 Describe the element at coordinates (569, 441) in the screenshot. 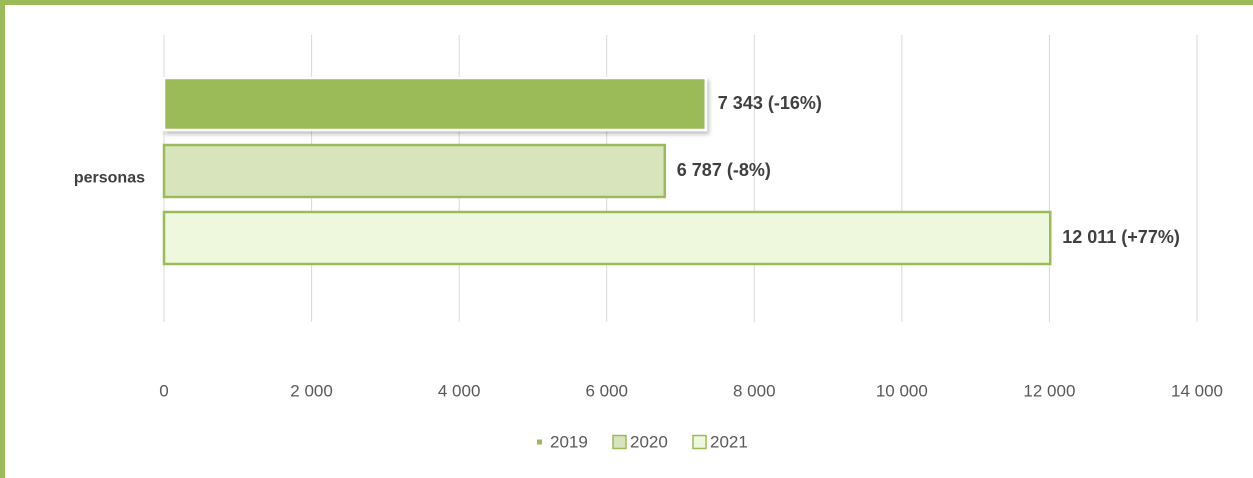

I see `legend-label: 2019` at that location.